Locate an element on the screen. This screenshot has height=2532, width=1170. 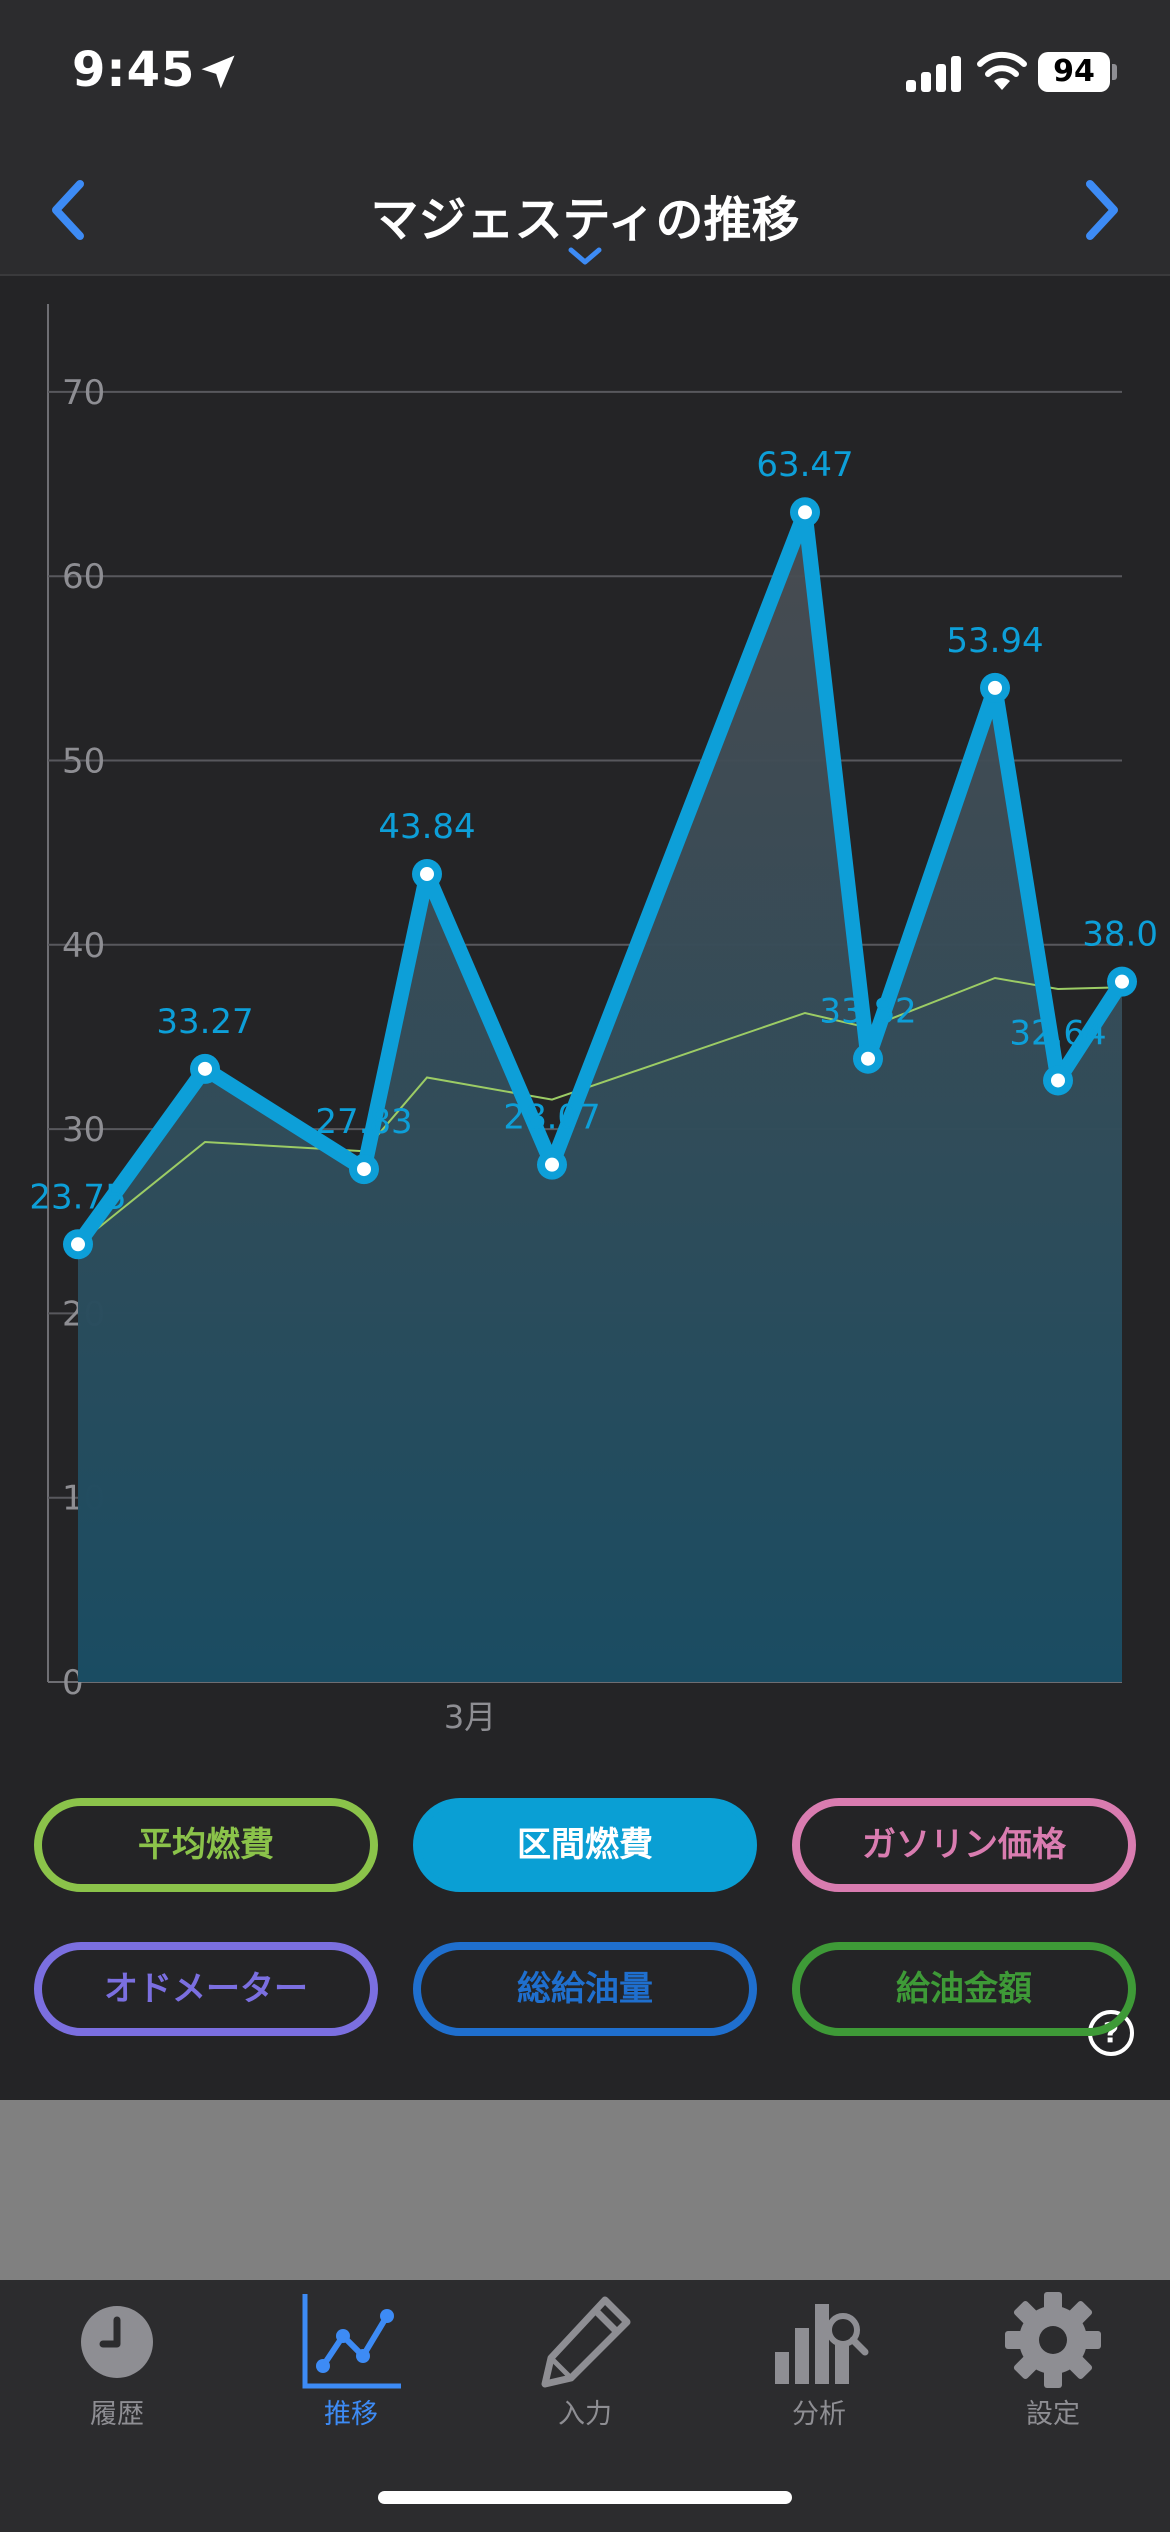
y-tick-label: 70 is located at coordinates (83, 393).